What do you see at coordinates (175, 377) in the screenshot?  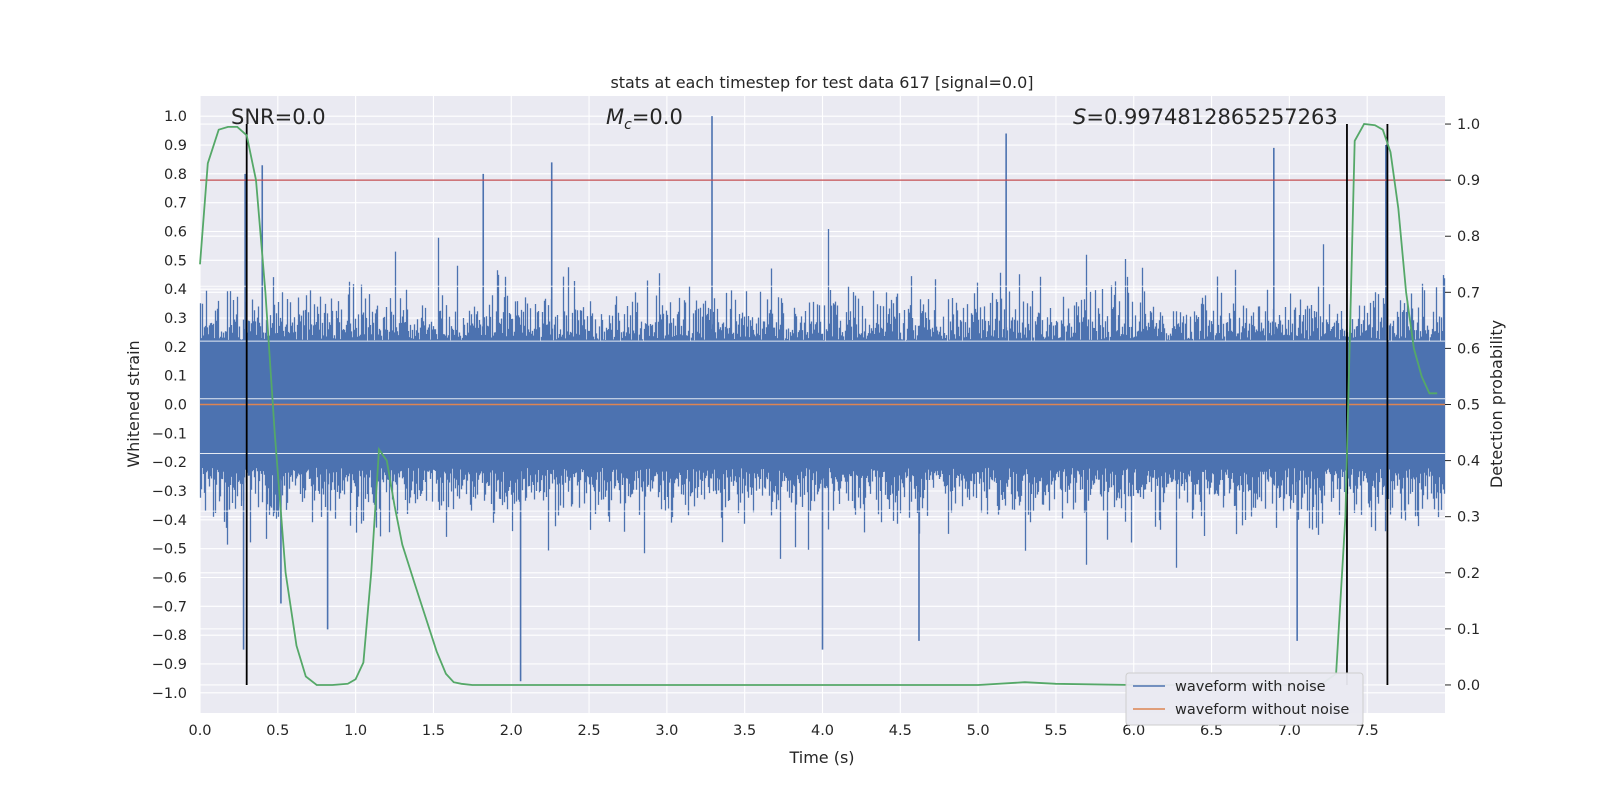 I see `y-tick-label: 0.1` at bounding box center [175, 377].